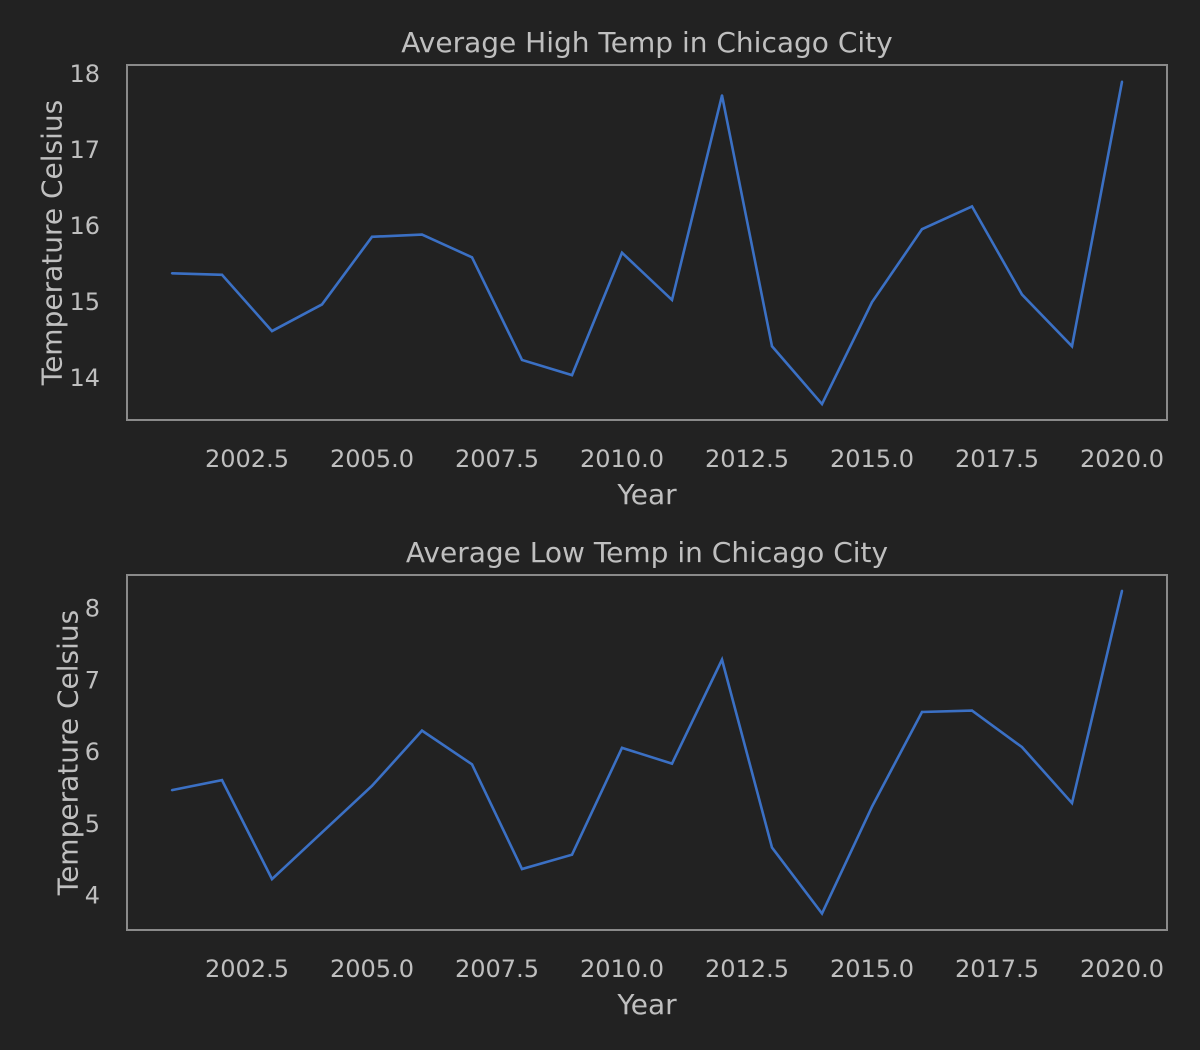  What do you see at coordinates (92, 680) in the screenshot?
I see `y-tick-label: 7` at bounding box center [92, 680].